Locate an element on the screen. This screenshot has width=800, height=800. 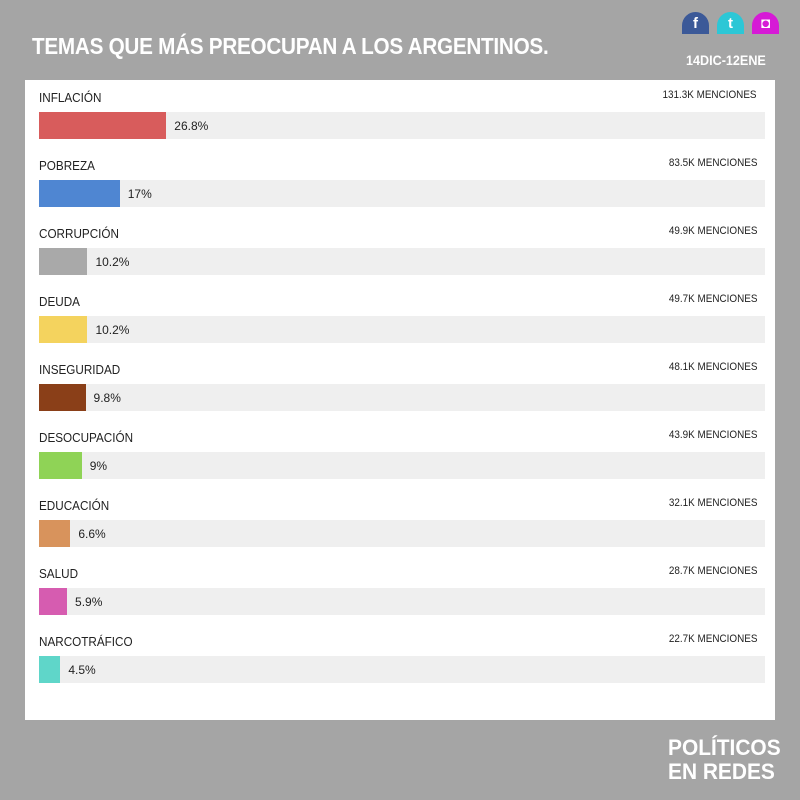
bar-track: 5.9% is located at coordinates (402, 601).